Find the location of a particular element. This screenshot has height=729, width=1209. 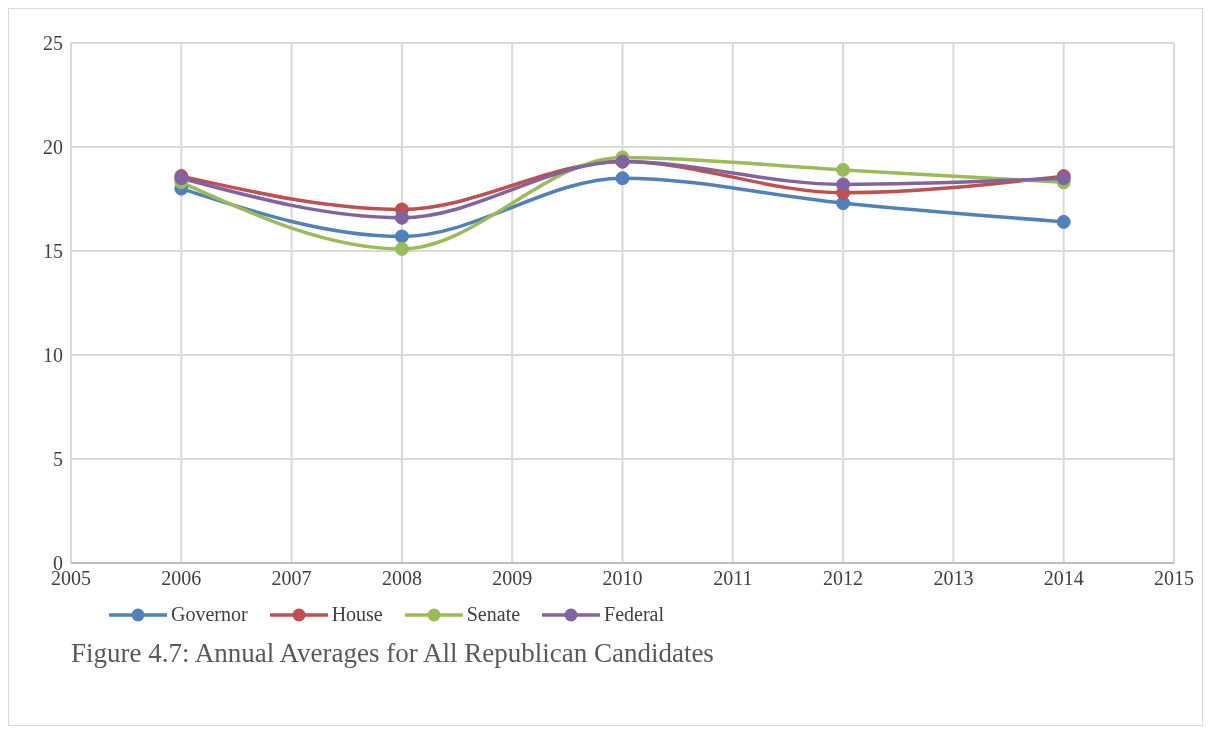

x-tick-label: 2015 is located at coordinates (1174, 578).